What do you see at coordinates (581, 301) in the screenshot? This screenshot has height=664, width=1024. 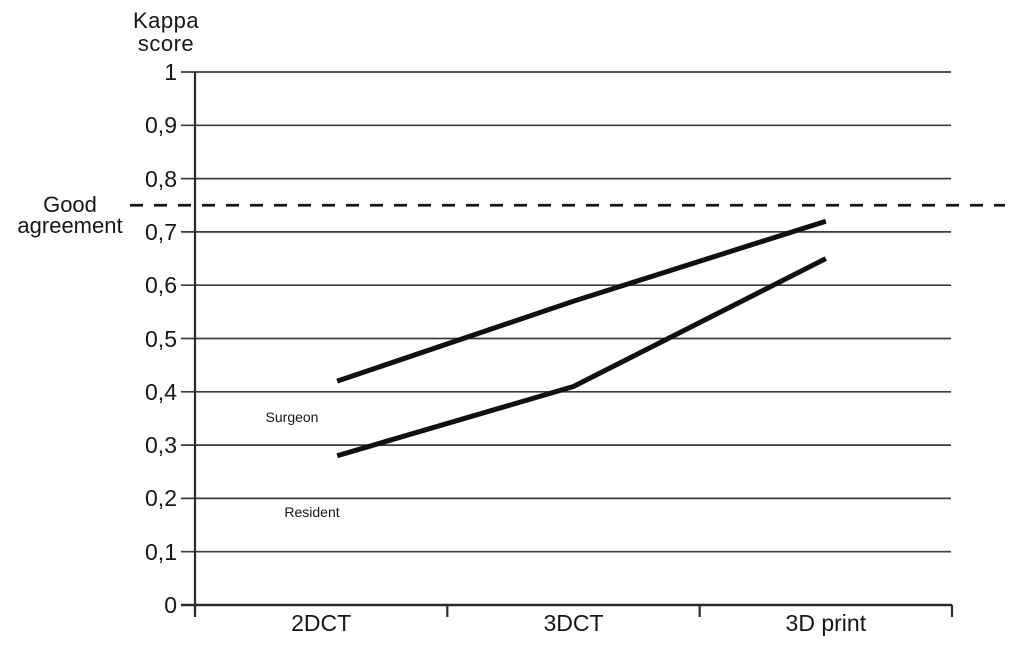 I see `series-line-surgeon` at bounding box center [581, 301].